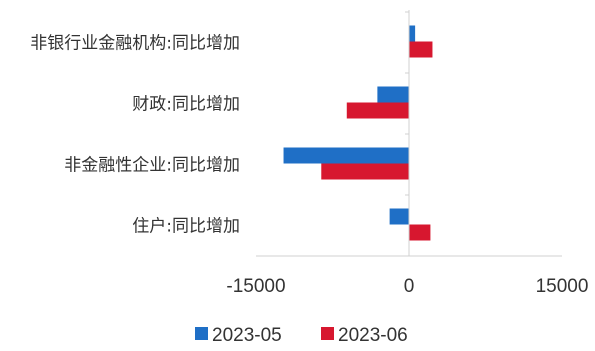 The image size is (595, 351). I want to click on category-label: 非银行业金融机构:同比增加, so click(135, 44).